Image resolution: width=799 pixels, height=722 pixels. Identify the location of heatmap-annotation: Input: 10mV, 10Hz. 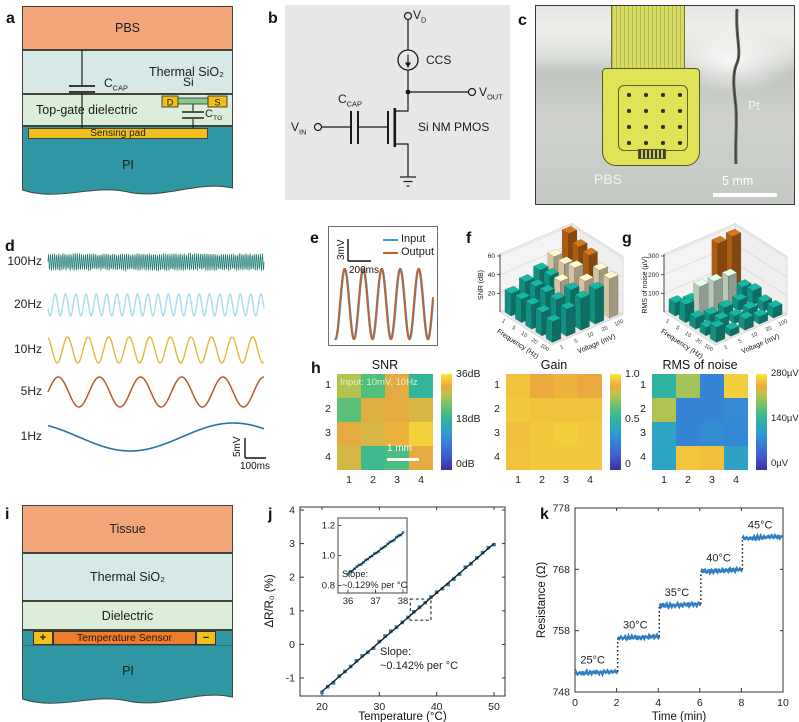
(379, 382).